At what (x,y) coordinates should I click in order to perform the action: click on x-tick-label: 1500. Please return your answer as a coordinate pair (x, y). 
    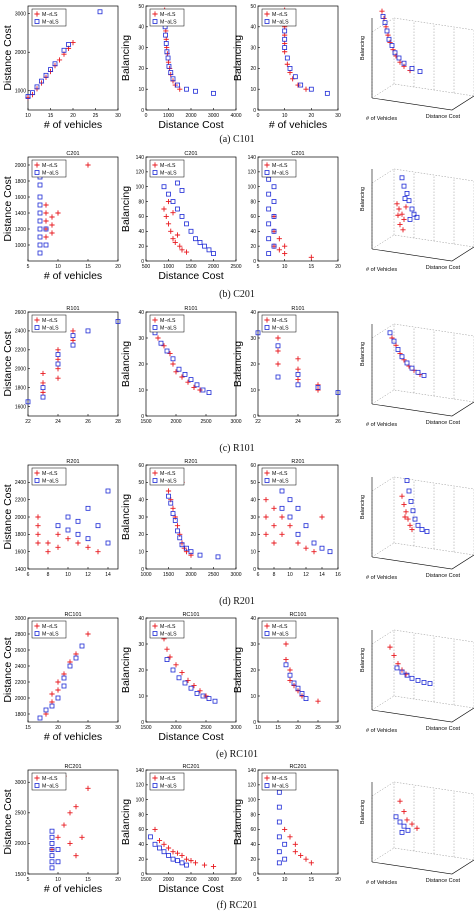
    Looking at the image, I should click on (168, 575).